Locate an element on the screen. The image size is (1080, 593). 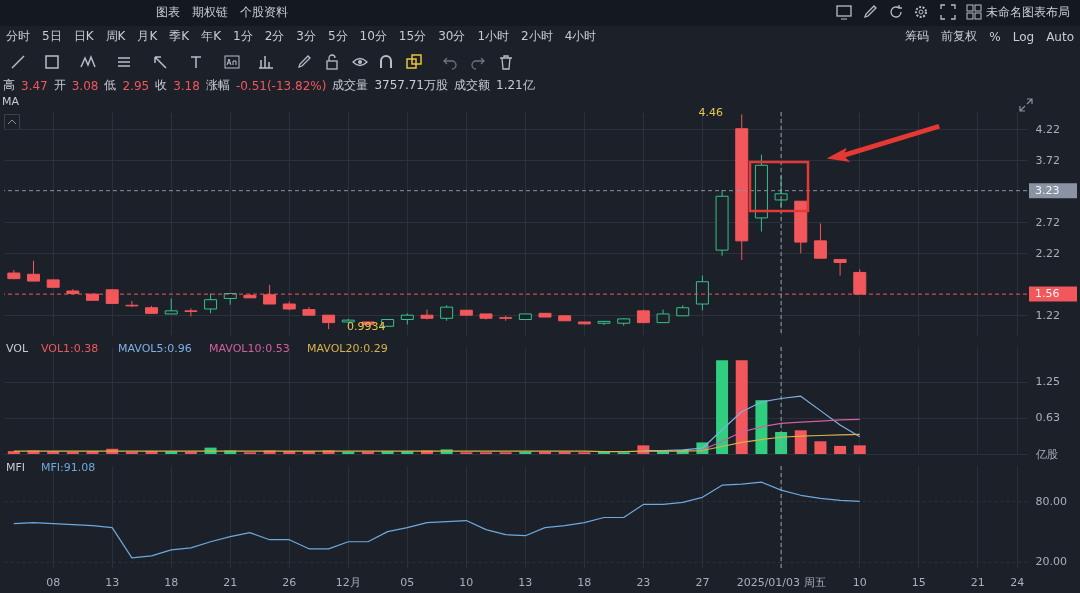
text: 1小时 is located at coordinates (493, 36).